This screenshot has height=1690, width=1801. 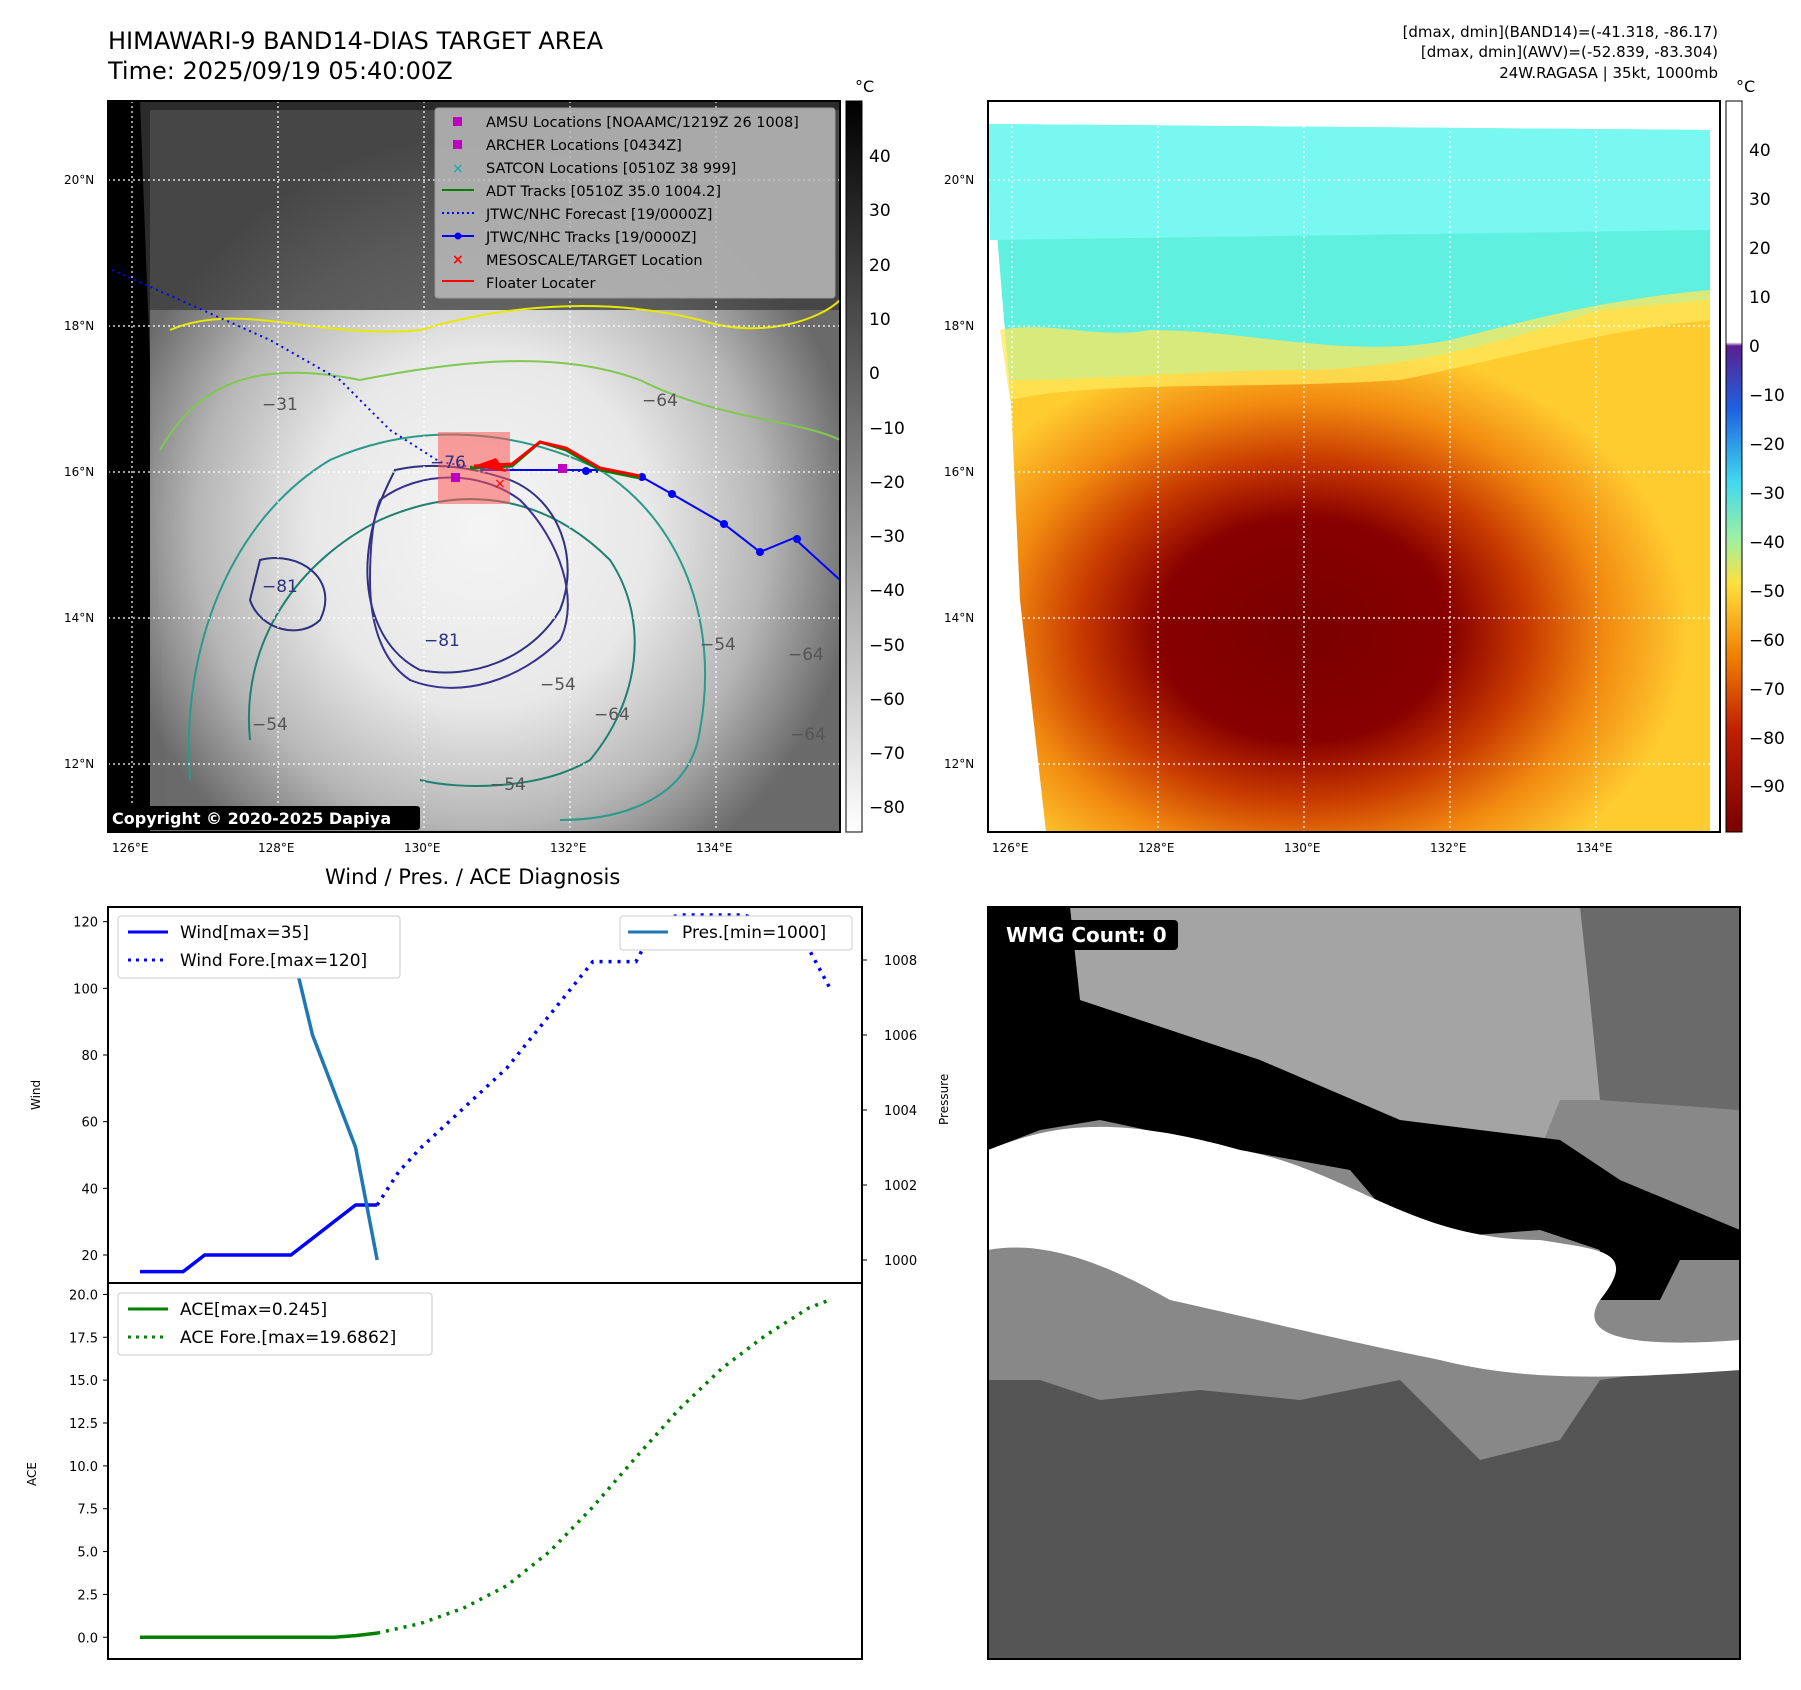 What do you see at coordinates (500, 484) in the screenshot?
I see `target-x-marker: ×` at bounding box center [500, 484].